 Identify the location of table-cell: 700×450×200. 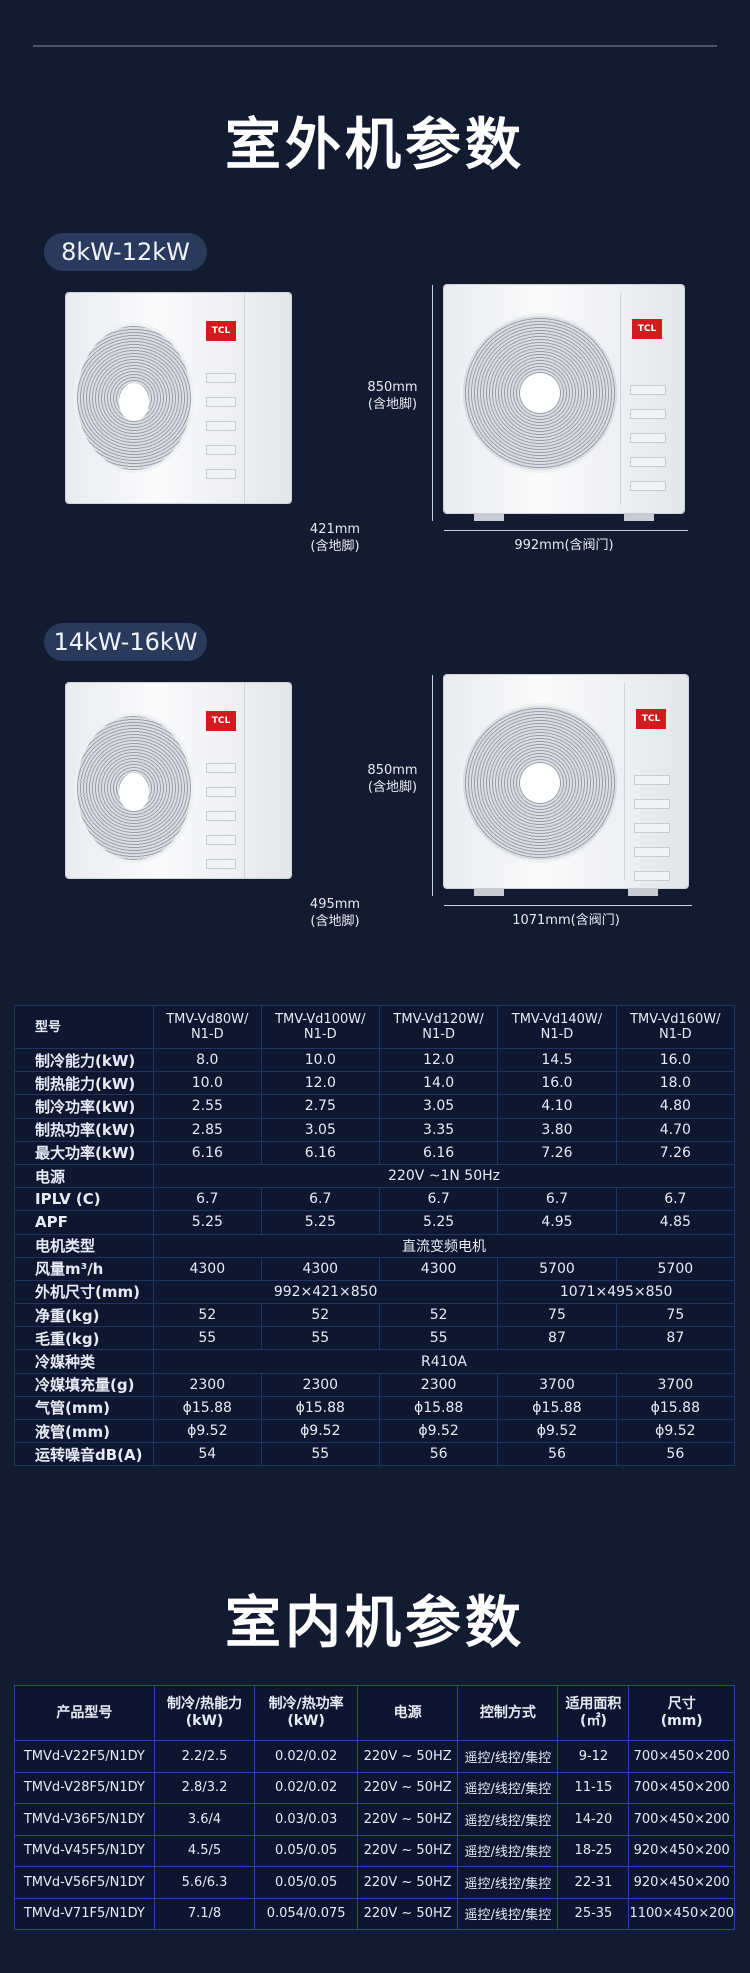
(681, 1819).